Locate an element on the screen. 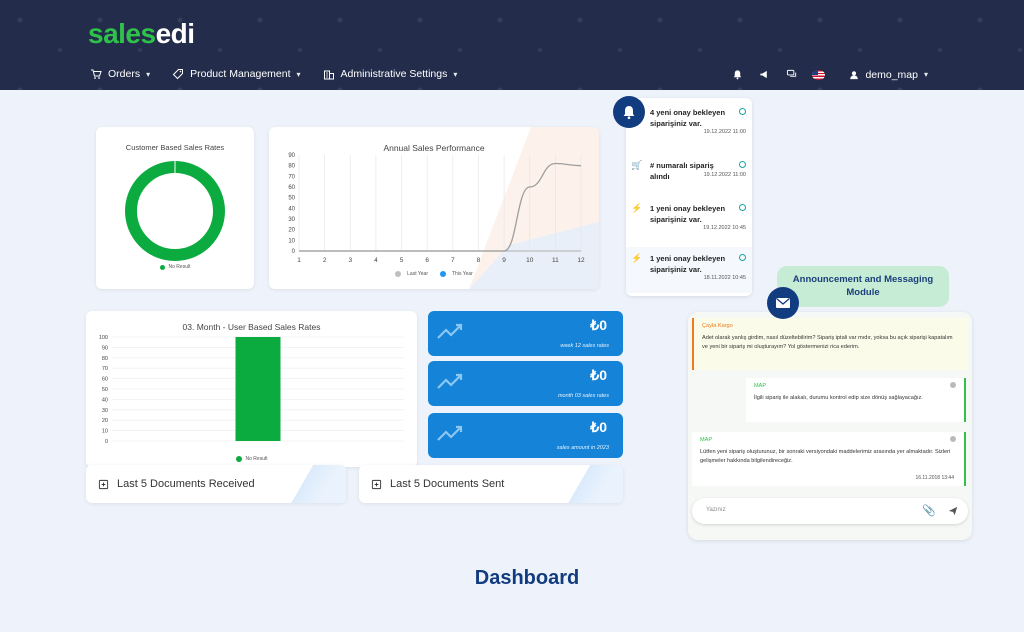 This screenshot has height=632, width=1024. y-tick-label: 90 is located at coordinates (105, 348).